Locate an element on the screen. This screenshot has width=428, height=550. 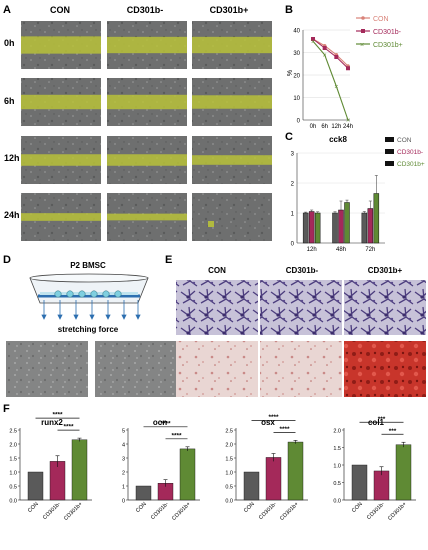
panel-letter-a: A is located at coordinates (7, 10).